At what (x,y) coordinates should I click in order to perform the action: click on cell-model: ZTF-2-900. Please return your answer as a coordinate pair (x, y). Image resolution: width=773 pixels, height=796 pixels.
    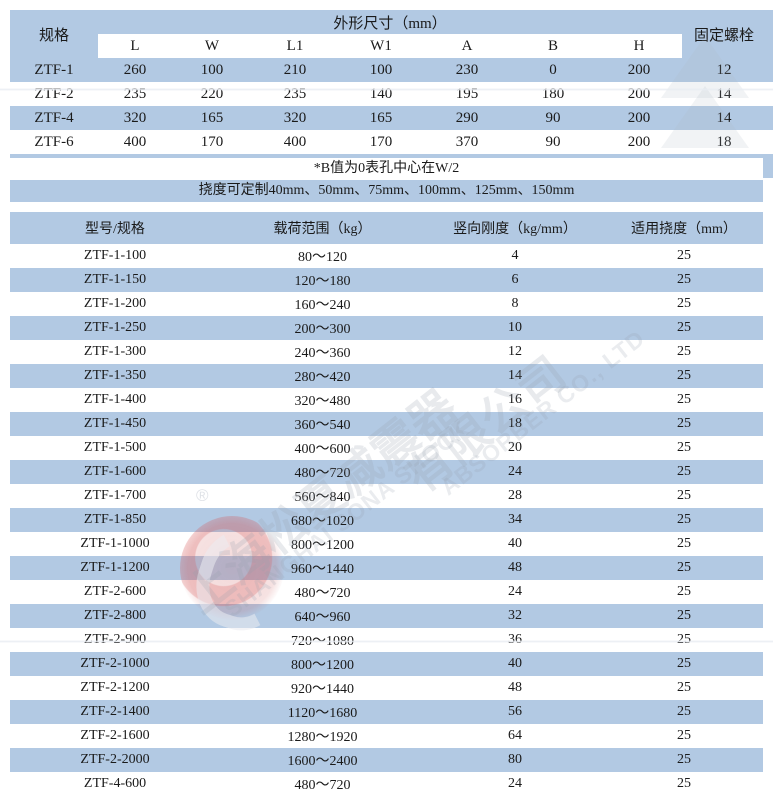
    Looking at the image, I should click on (115, 639).